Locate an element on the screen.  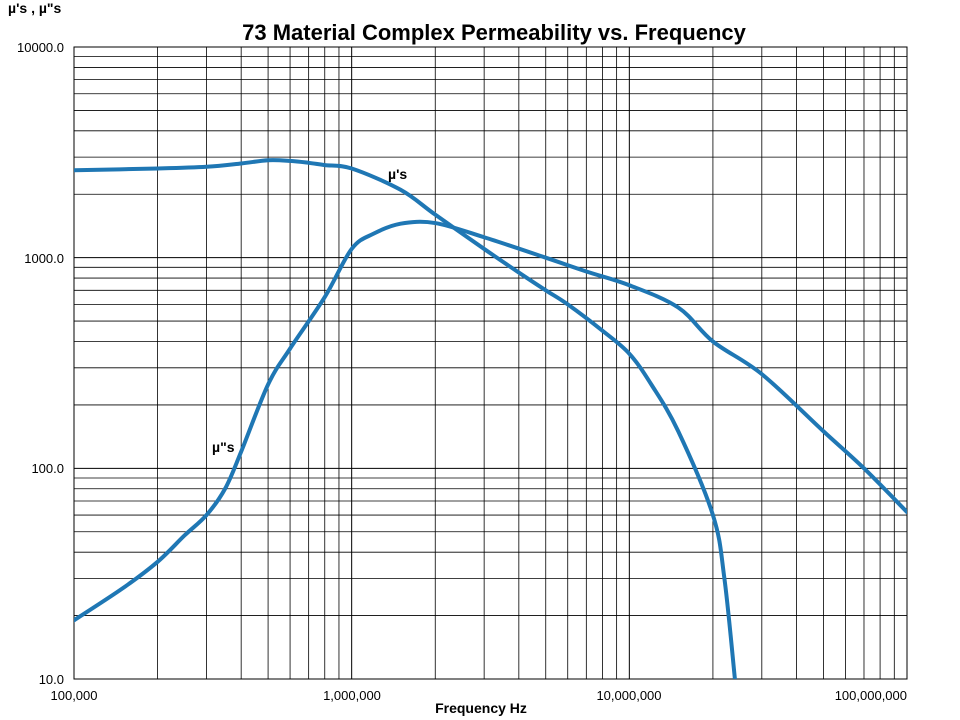
y-tick-label-100: 100.0 is located at coordinates (47, 468).